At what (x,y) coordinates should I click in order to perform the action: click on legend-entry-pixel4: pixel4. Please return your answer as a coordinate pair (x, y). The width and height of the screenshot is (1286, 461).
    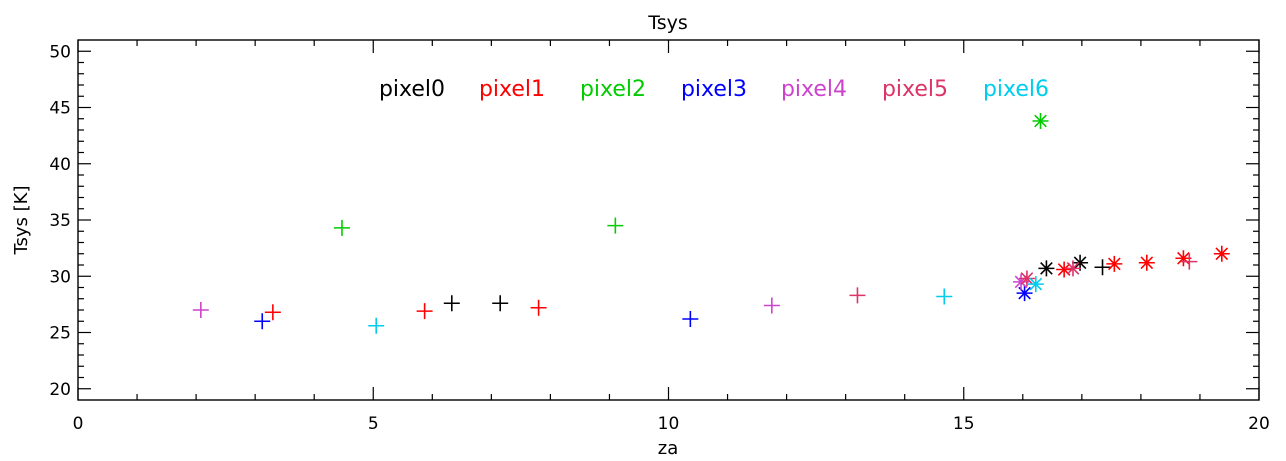
    Looking at the image, I should click on (814, 89).